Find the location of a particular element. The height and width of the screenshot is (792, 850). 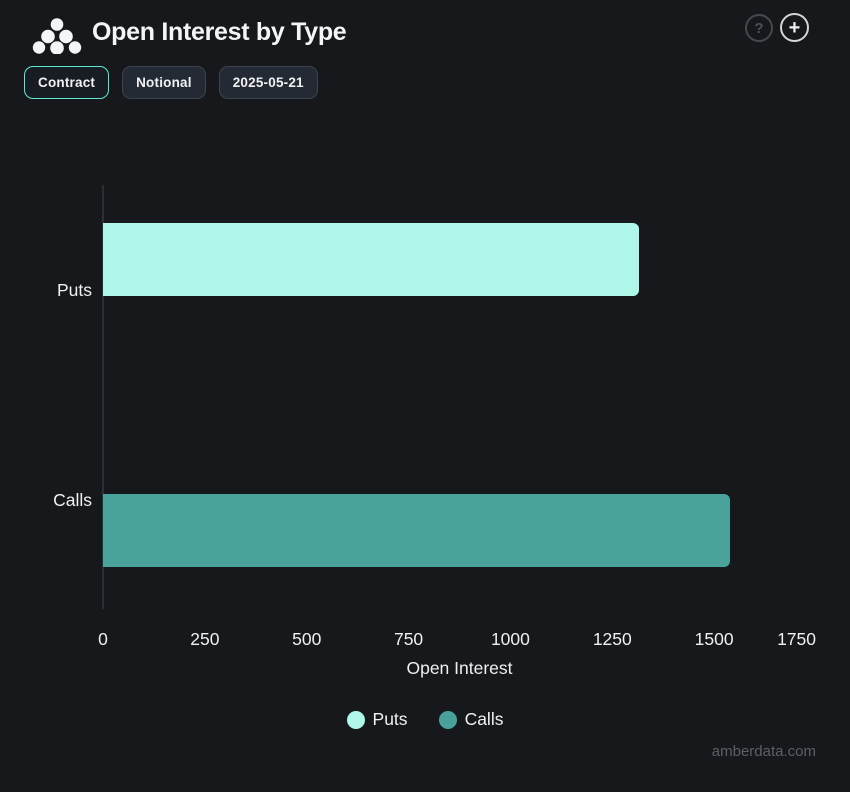

legend-label-calls: Calls is located at coordinates (484, 719).